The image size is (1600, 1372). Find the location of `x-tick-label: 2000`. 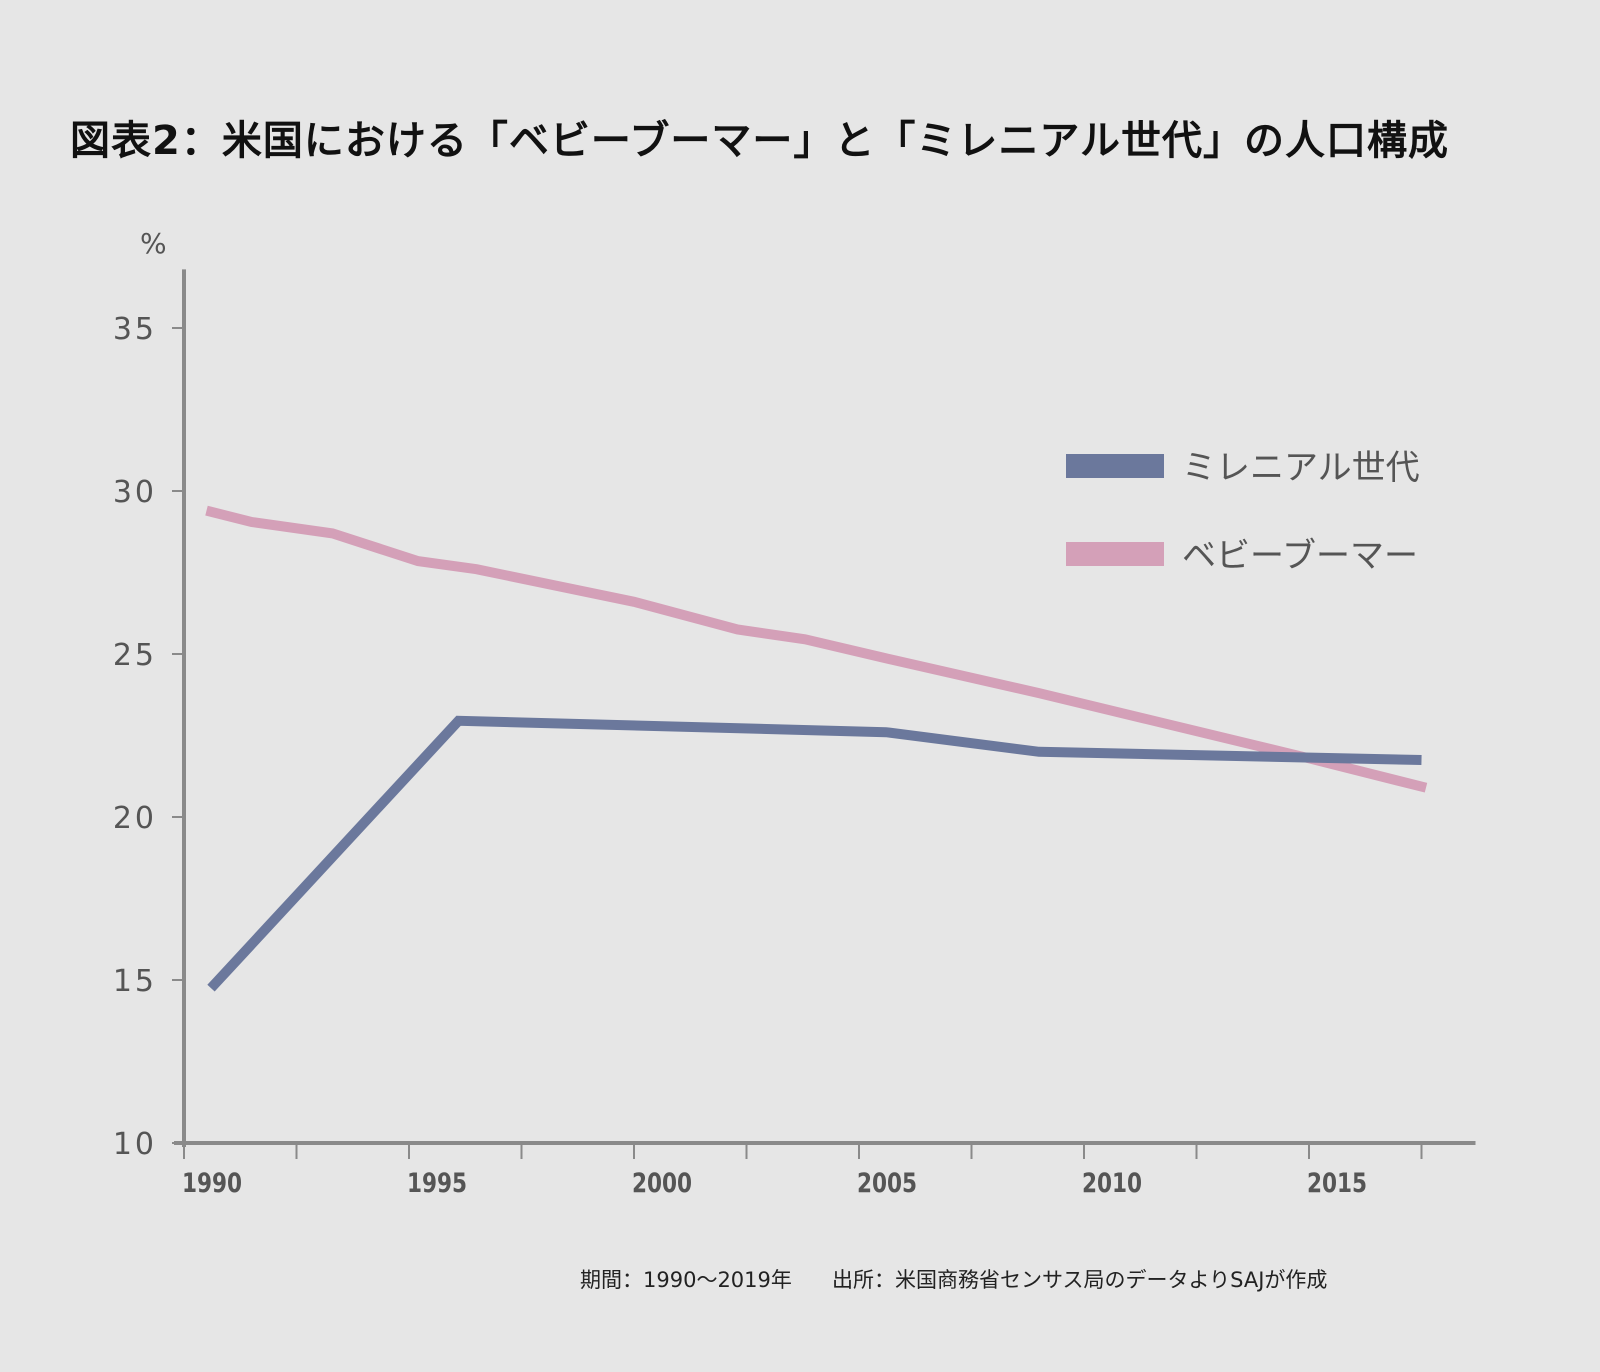

x-tick-label: 2000 is located at coordinates (662, 1183).